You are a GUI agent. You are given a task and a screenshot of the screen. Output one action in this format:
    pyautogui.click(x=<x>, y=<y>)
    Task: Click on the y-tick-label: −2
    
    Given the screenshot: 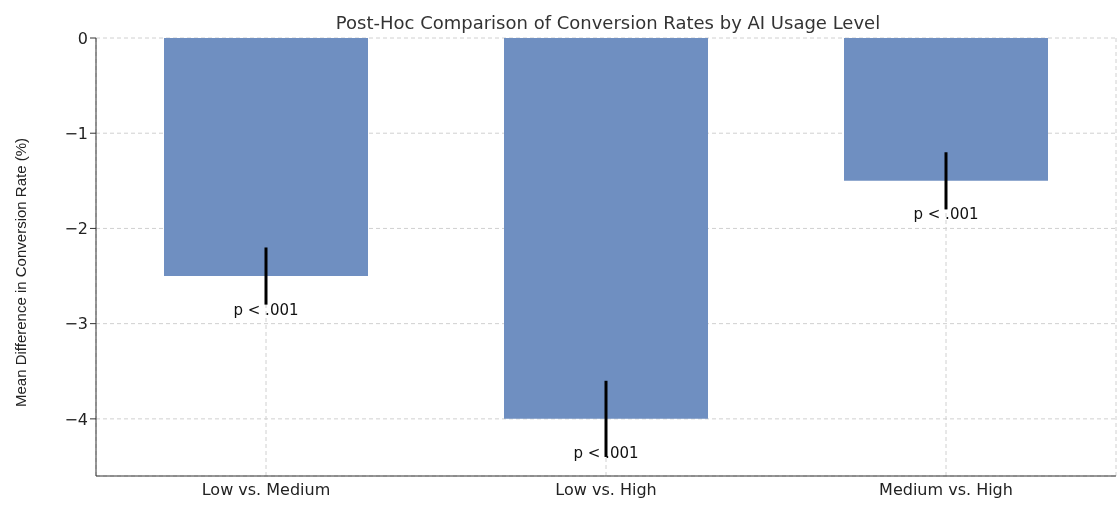 What is the action you would take?
    pyautogui.click(x=76, y=229)
    